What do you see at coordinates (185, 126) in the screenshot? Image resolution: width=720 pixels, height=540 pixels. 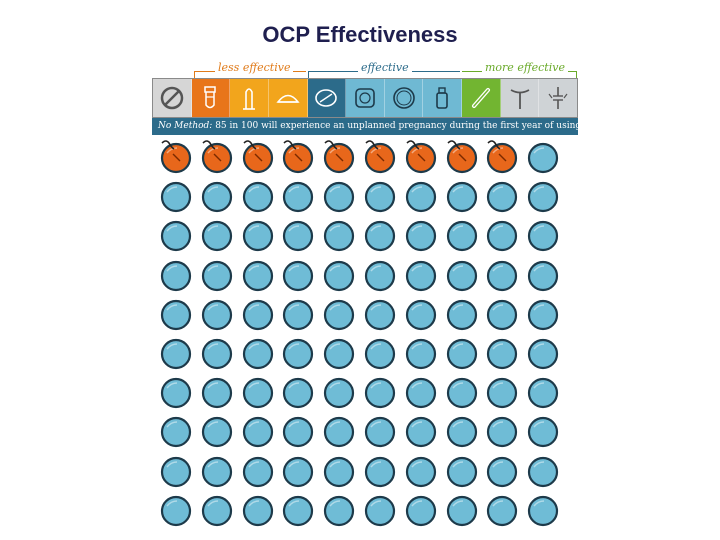 I see `caption-method: No Method:` at bounding box center [185, 126].